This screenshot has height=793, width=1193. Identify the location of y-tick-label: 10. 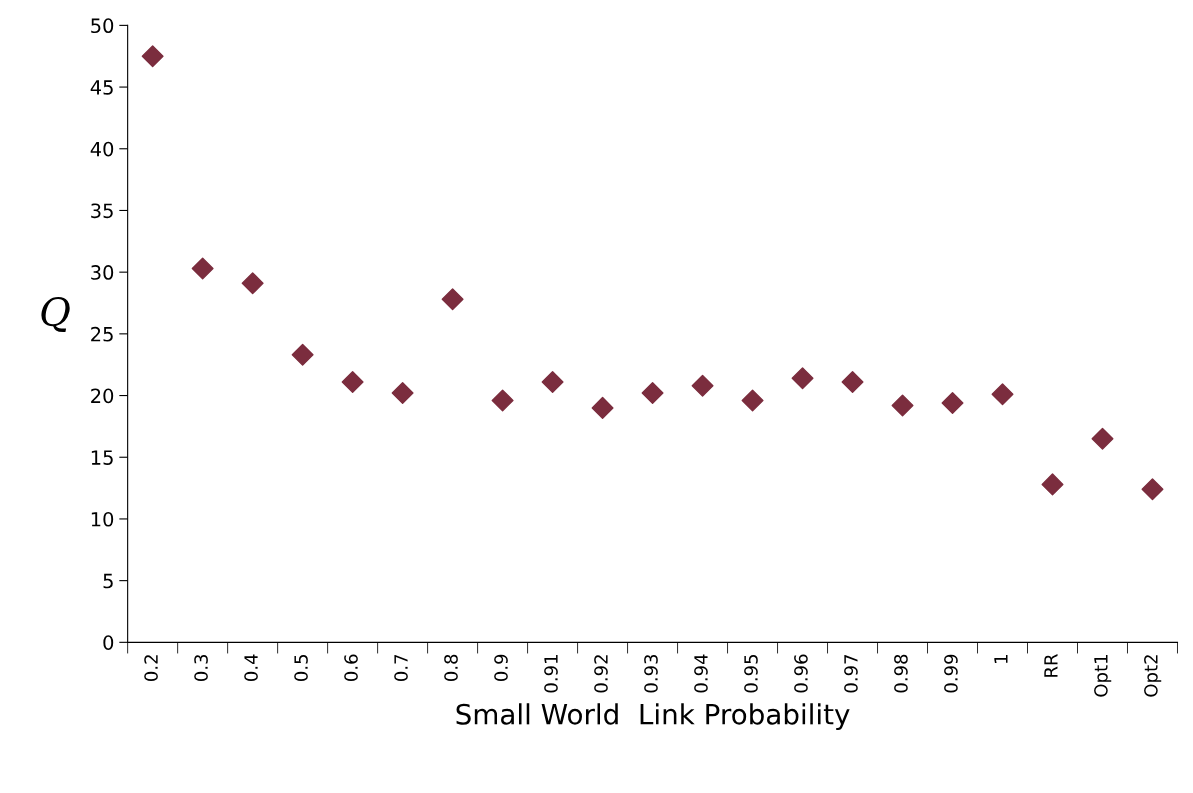
(102, 519).